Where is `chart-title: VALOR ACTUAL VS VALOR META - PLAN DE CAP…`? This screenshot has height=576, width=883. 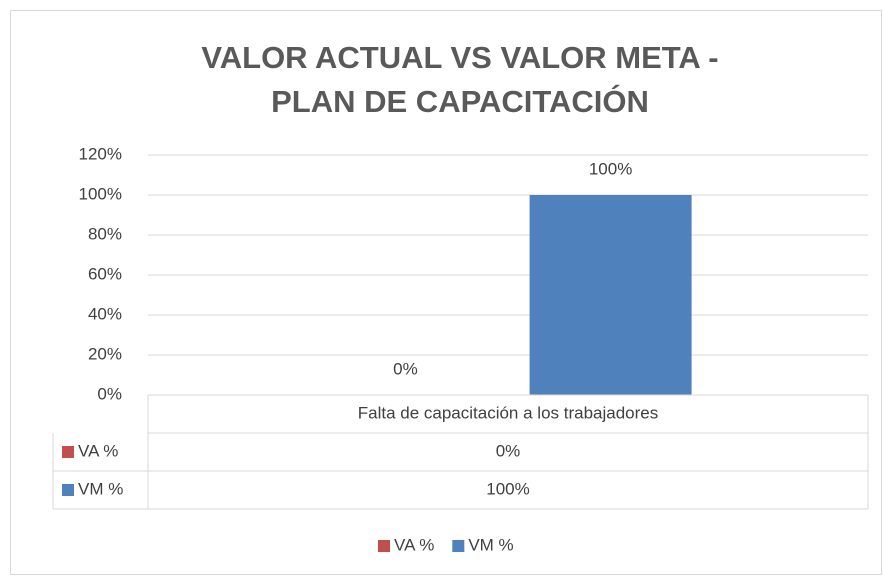
chart-title: VALOR ACTUAL VS VALOR META - PLAN DE CAP… is located at coordinates (460, 79).